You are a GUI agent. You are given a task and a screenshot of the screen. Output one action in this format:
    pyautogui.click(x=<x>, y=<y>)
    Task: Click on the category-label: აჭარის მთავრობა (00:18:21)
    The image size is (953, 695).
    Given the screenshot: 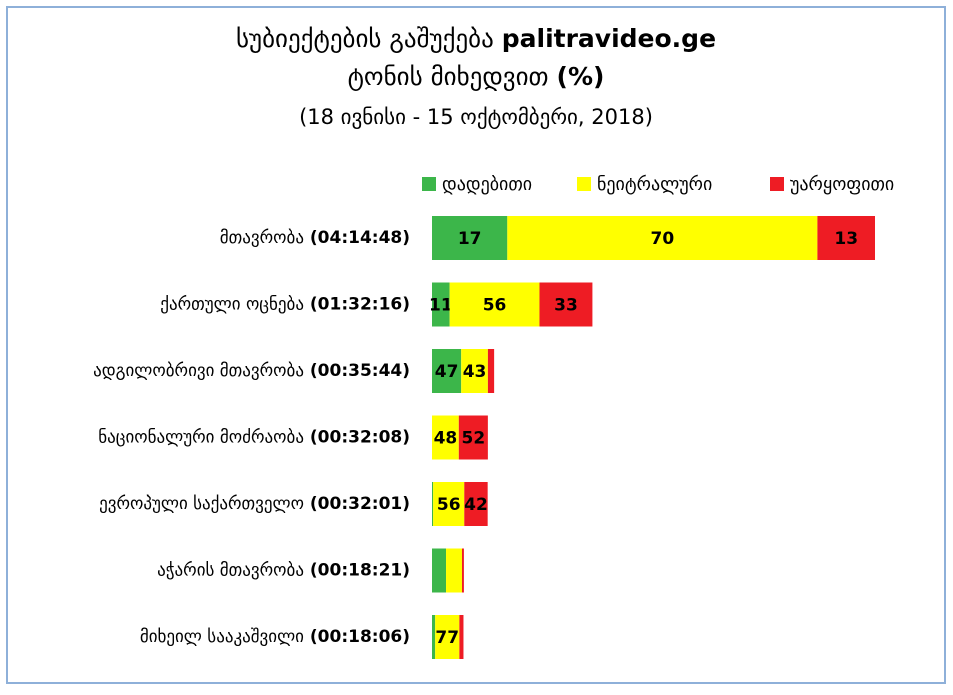 What is the action you would take?
    pyautogui.click(x=283, y=571)
    